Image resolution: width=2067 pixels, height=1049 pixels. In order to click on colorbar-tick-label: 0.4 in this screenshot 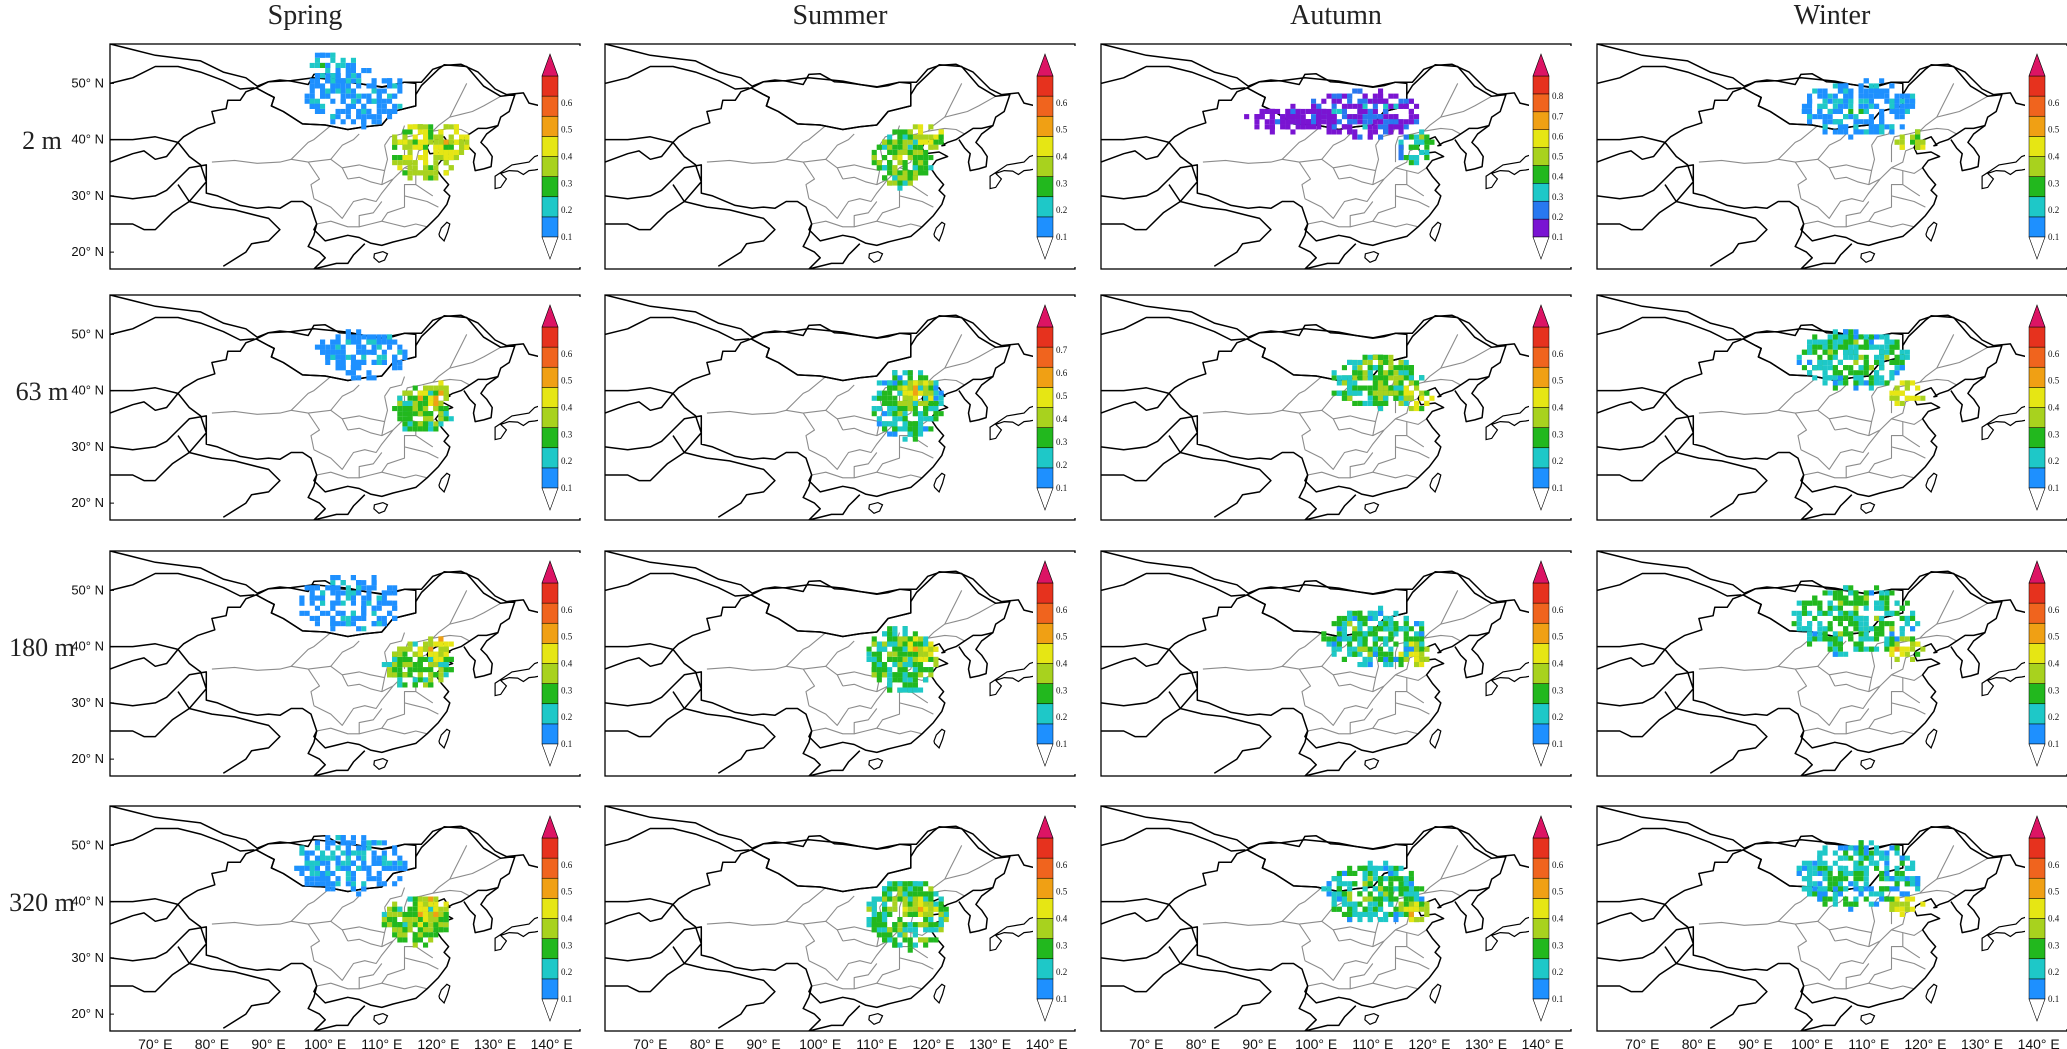, I will do `click(2054, 408)`.